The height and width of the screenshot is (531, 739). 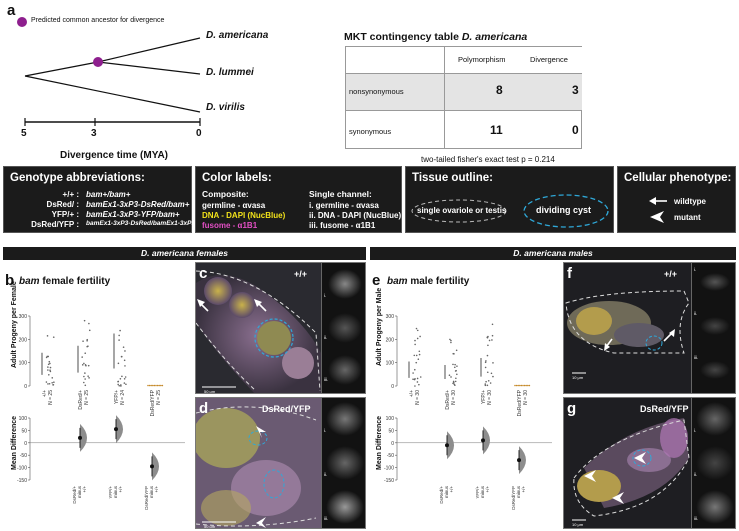 I want to click on ancestor-node-dot, so click(x=98, y=62).